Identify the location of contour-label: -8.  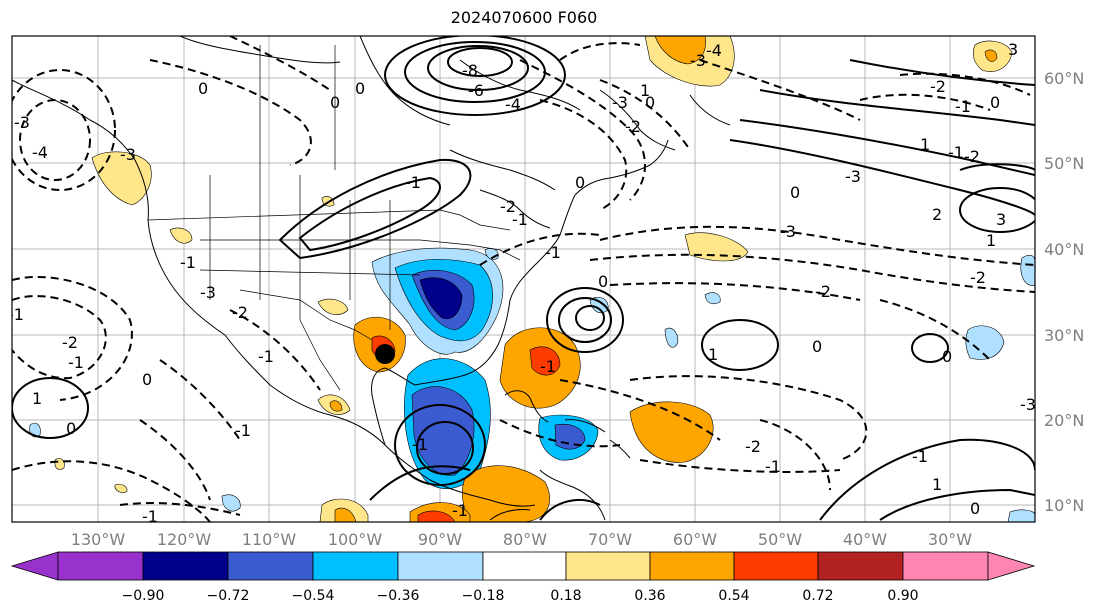
(470, 70).